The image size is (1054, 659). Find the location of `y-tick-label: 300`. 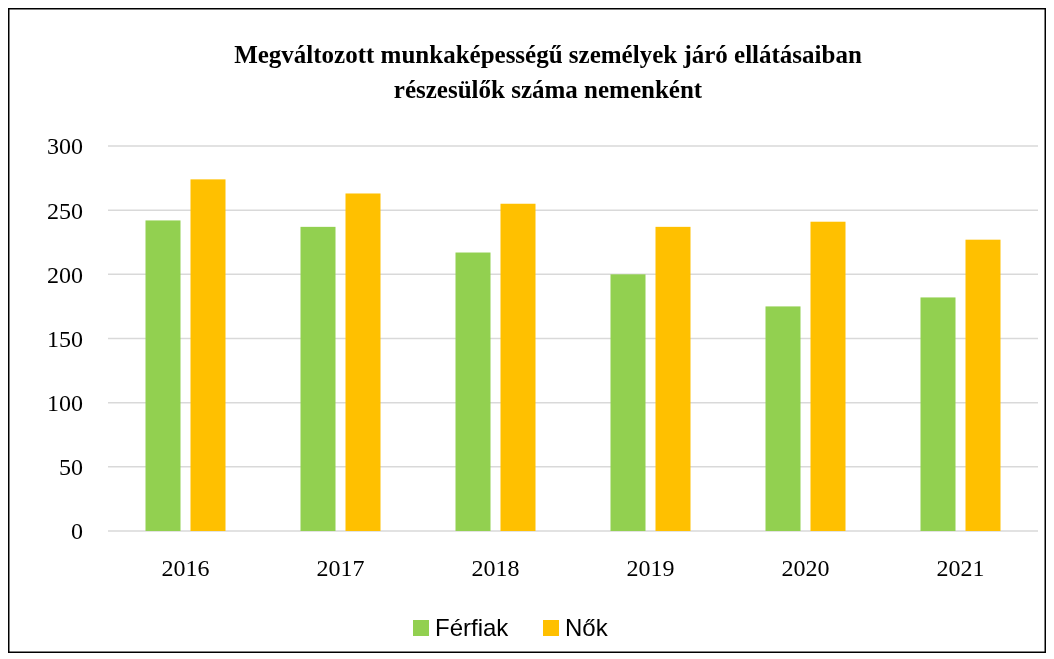

y-tick-label: 300 is located at coordinates (65, 146).